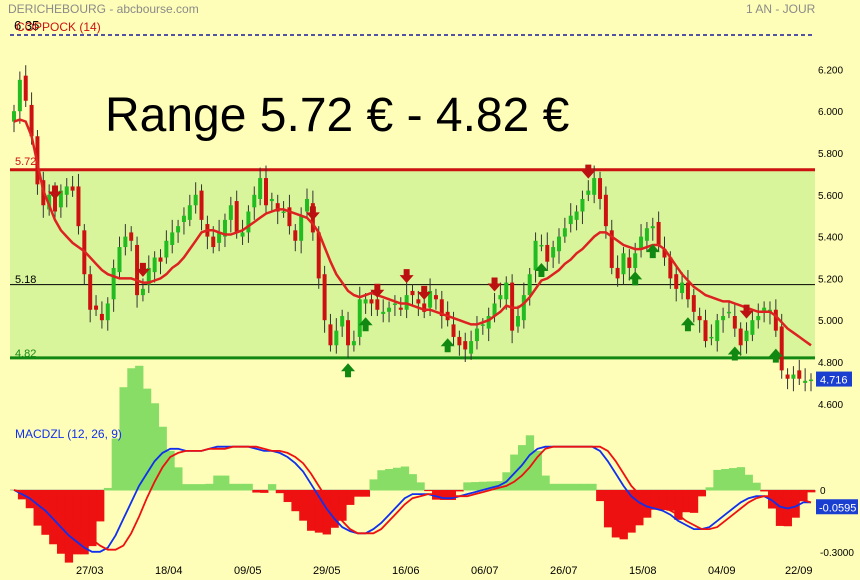 The height and width of the screenshot is (580, 860). I want to click on x-tick-label: 06/07, so click(485, 571).